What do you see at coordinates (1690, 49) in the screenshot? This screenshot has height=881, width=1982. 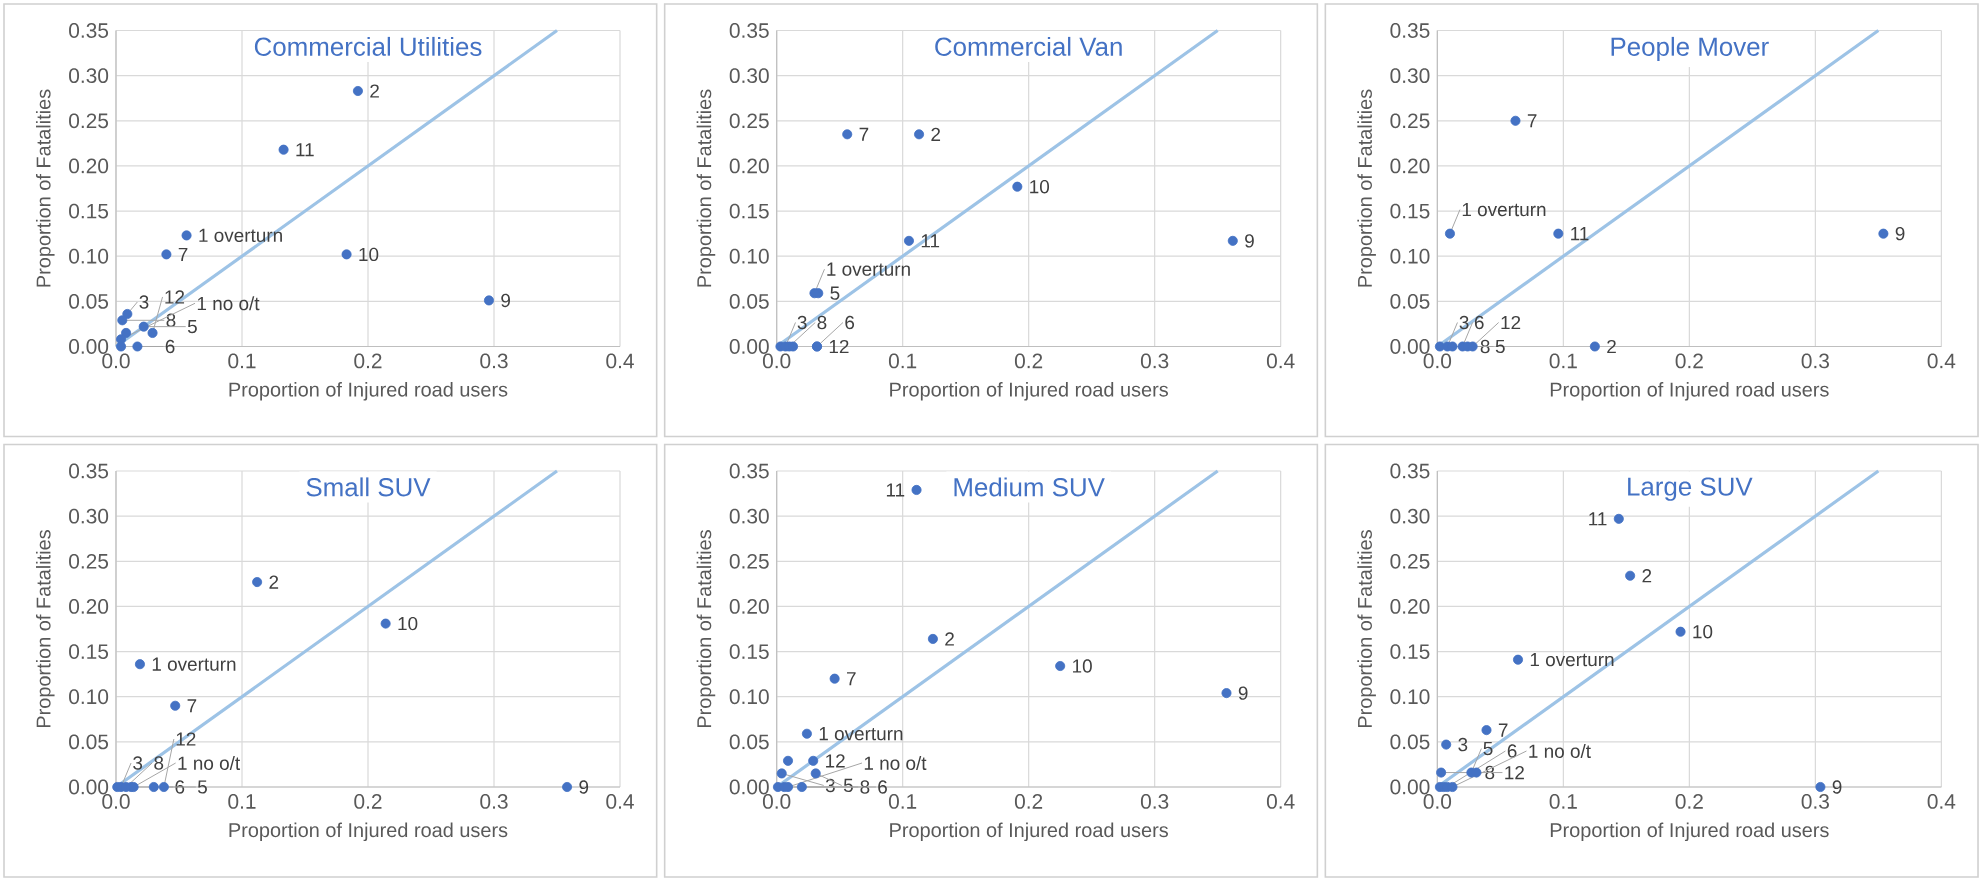 I see `chart-title: People Mover` at bounding box center [1690, 49].